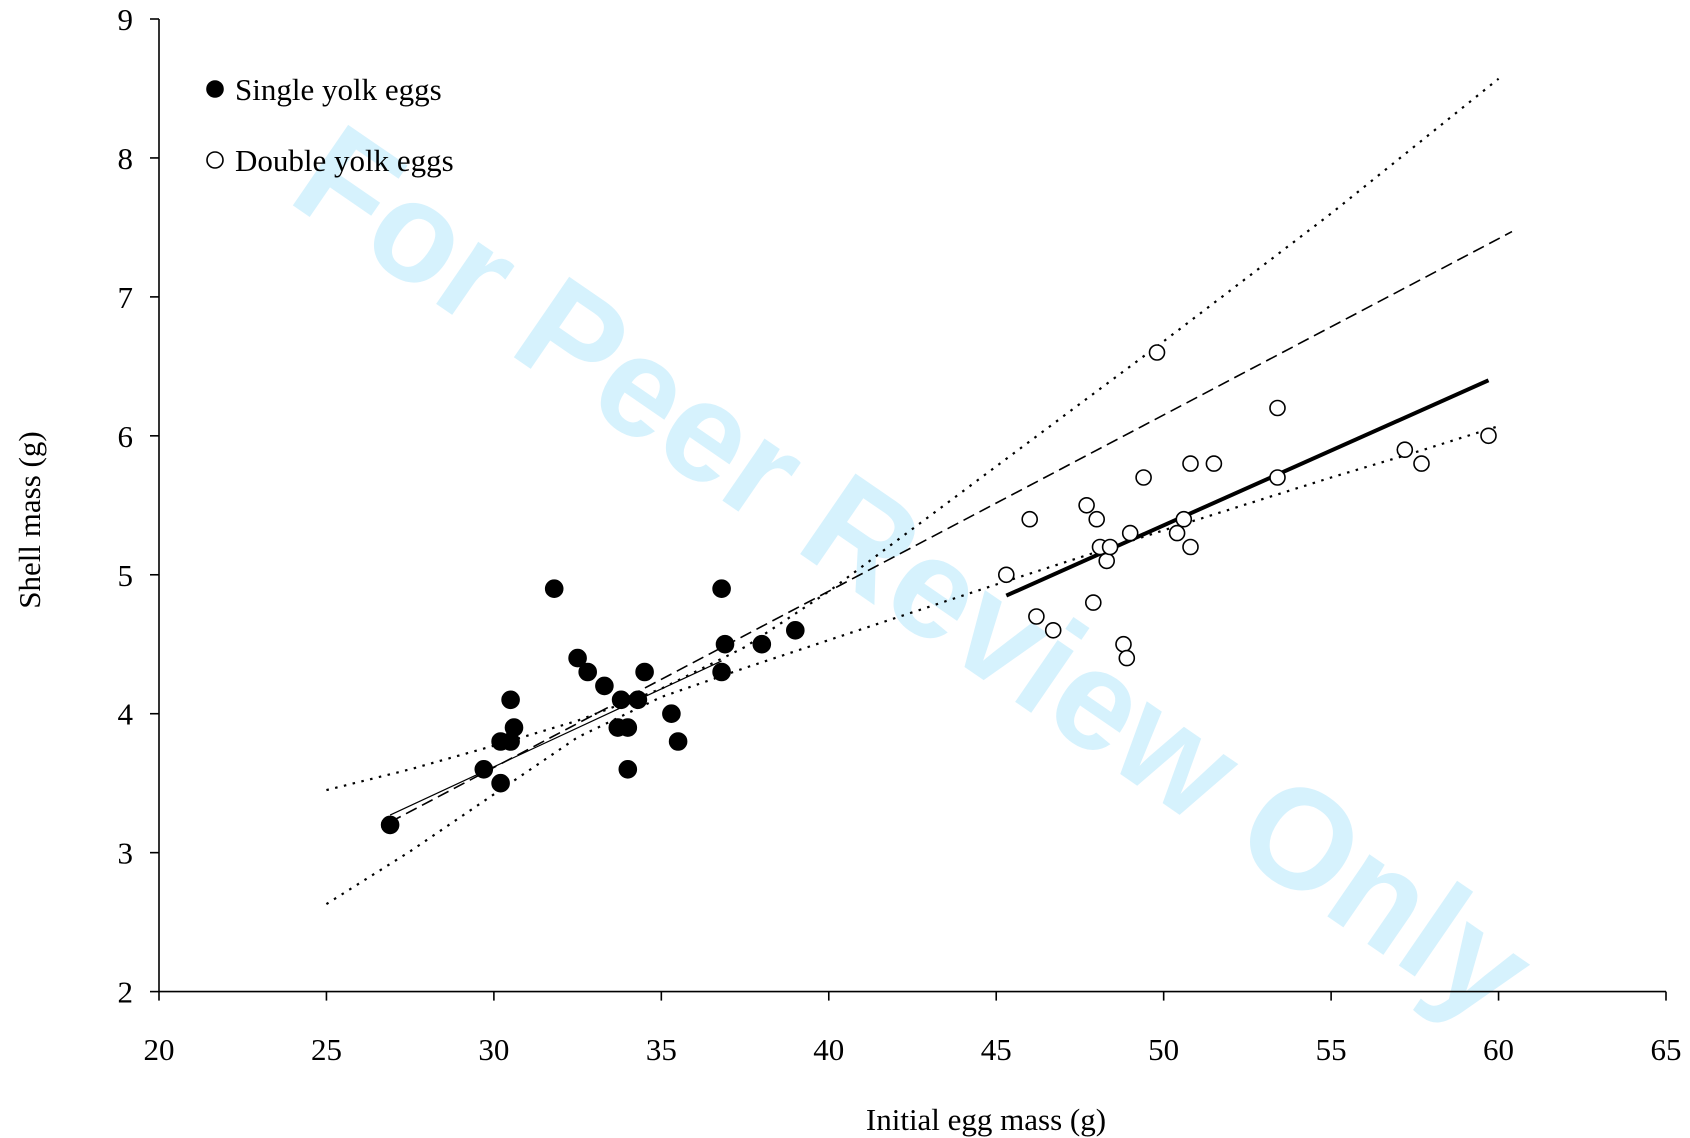 This screenshot has height=1138, width=1690. I want to click on y-tick-label: 3, so click(126, 853).